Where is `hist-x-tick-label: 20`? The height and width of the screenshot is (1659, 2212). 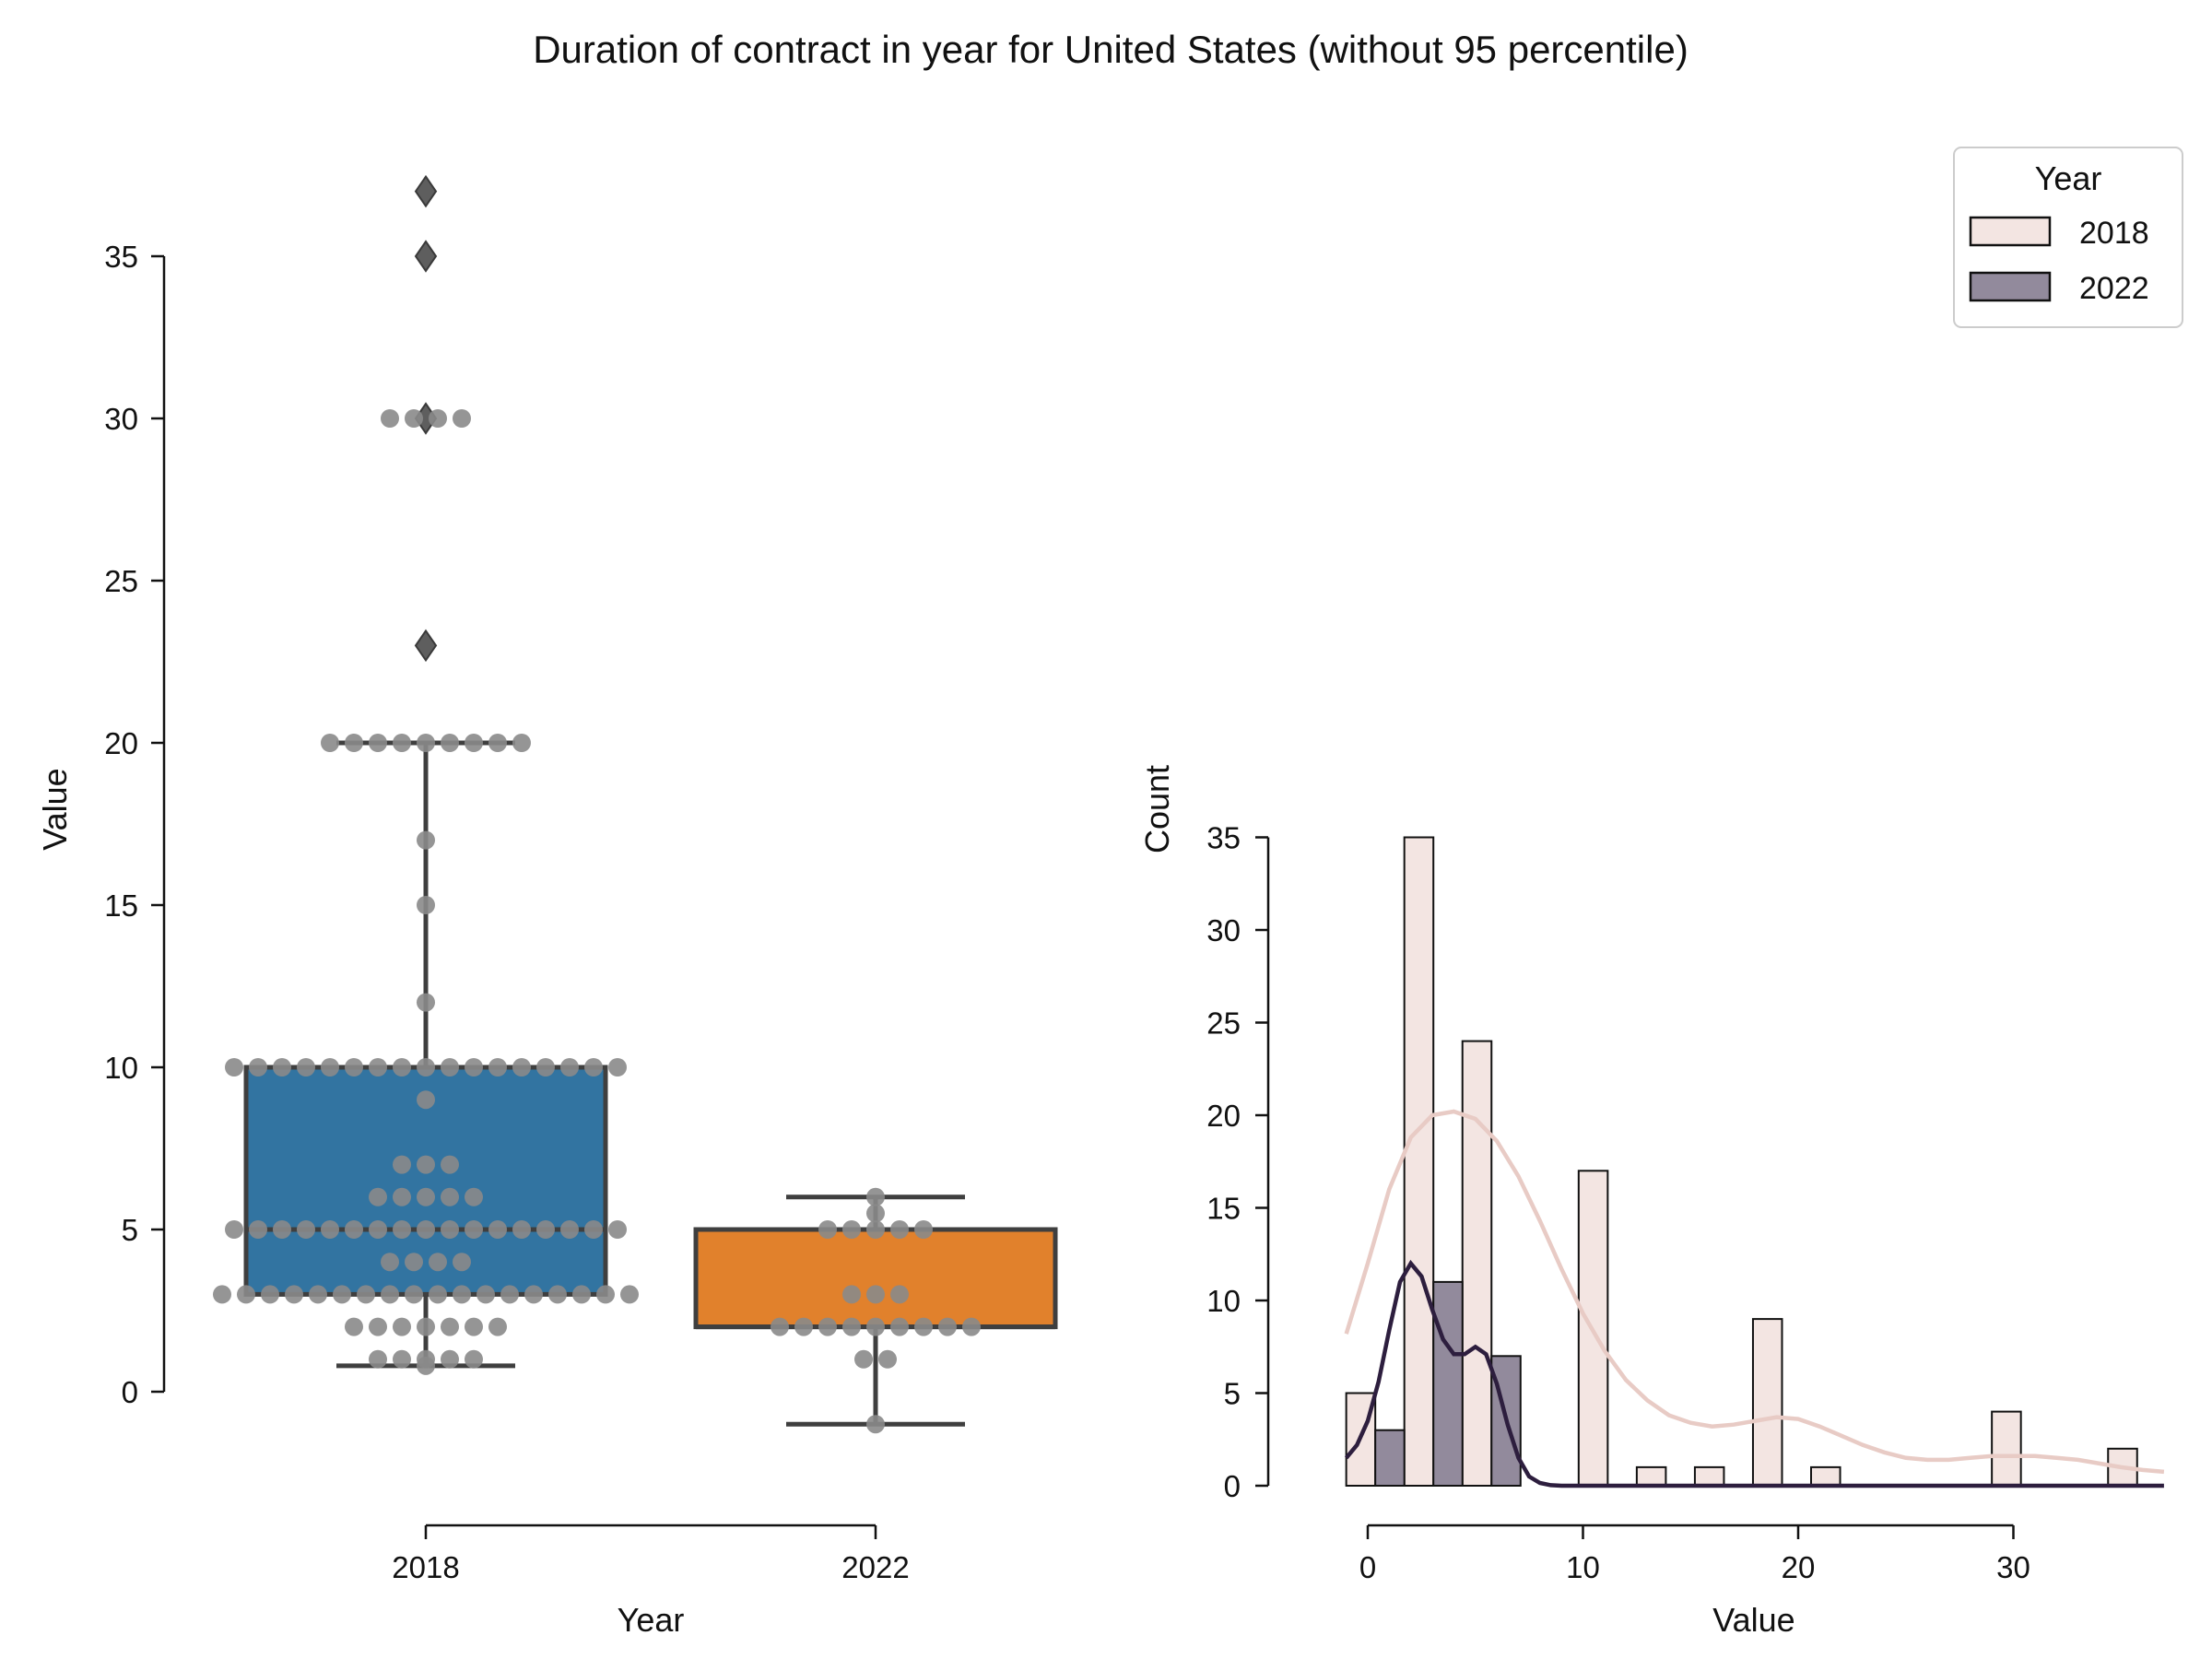 hist-x-tick-label: 20 is located at coordinates (1799, 1567).